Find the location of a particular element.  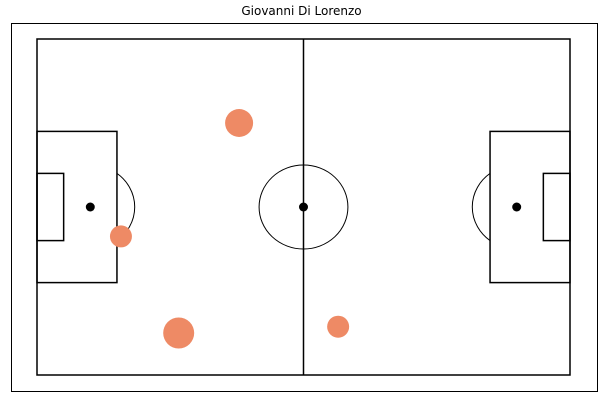

center-circle is located at coordinates (303, 207).